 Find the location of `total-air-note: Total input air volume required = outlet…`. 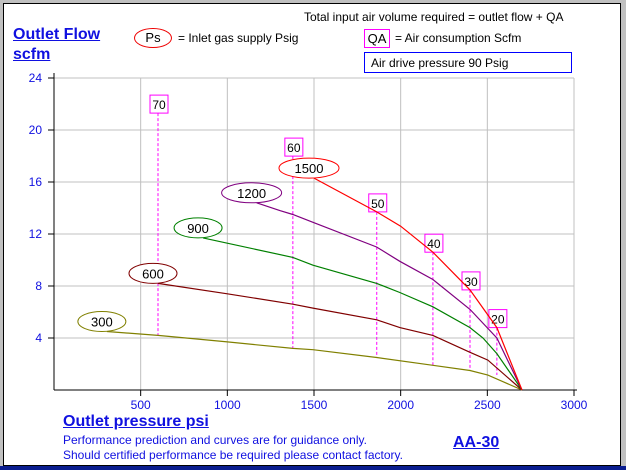

total-air-note: Total input air volume required = outlet… is located at coordinates (434, 17).